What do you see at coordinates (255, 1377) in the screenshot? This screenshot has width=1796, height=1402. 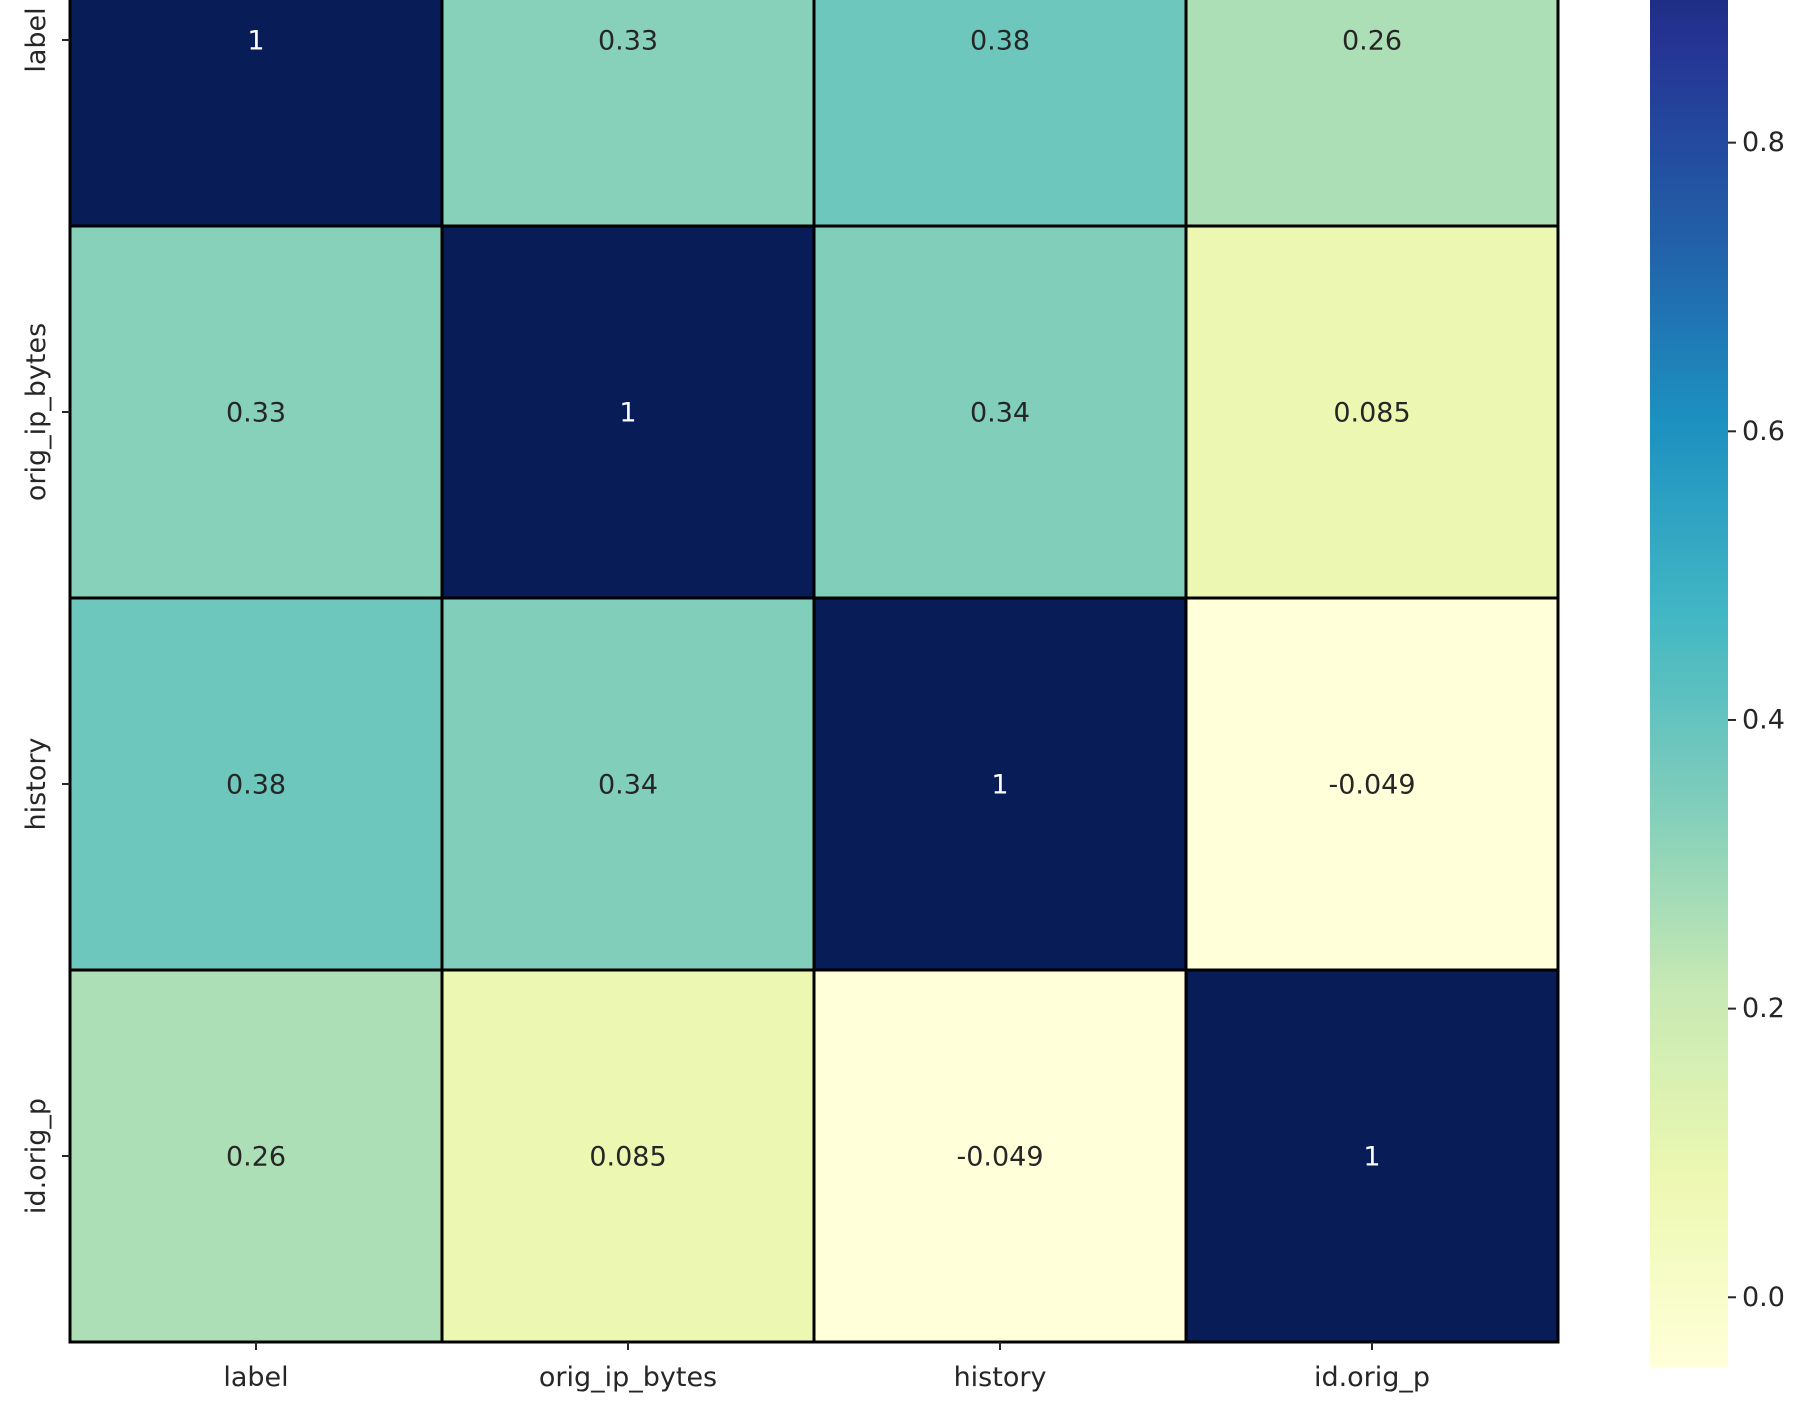 I see `x-tick-label: label` at bounding box center [255, 1377].